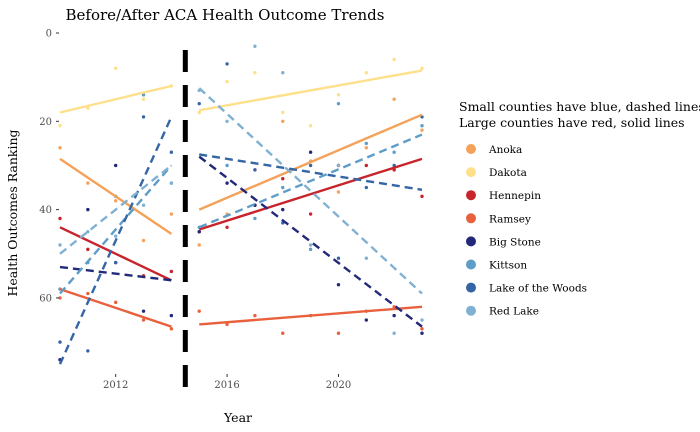  I want to click on x-tick-label: 2012, so click(115, 385).